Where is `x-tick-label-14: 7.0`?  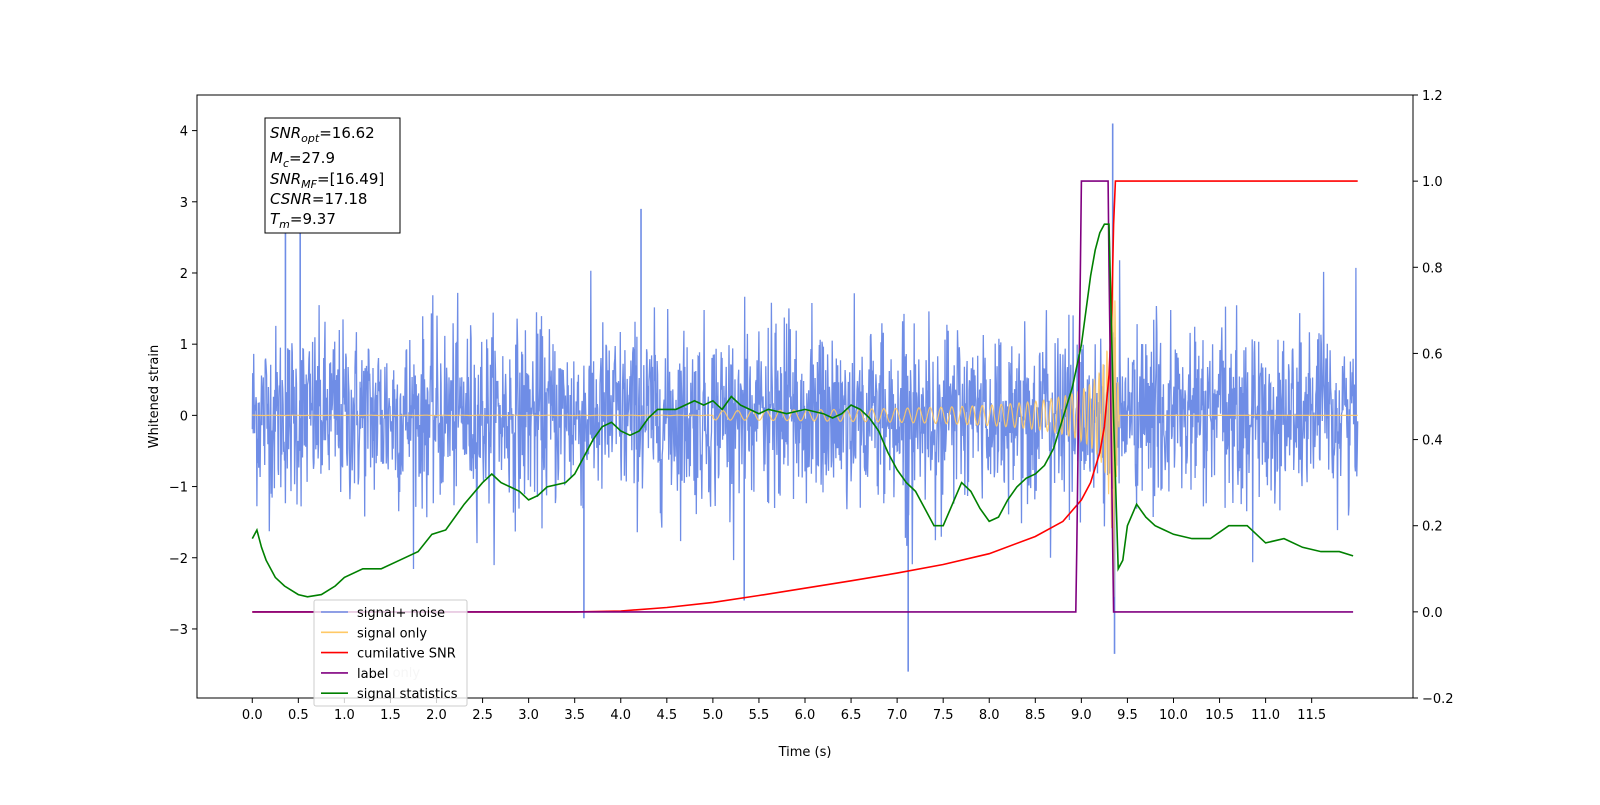 x-tick-label-14: 7.0 is located at coordinates (897, 715).